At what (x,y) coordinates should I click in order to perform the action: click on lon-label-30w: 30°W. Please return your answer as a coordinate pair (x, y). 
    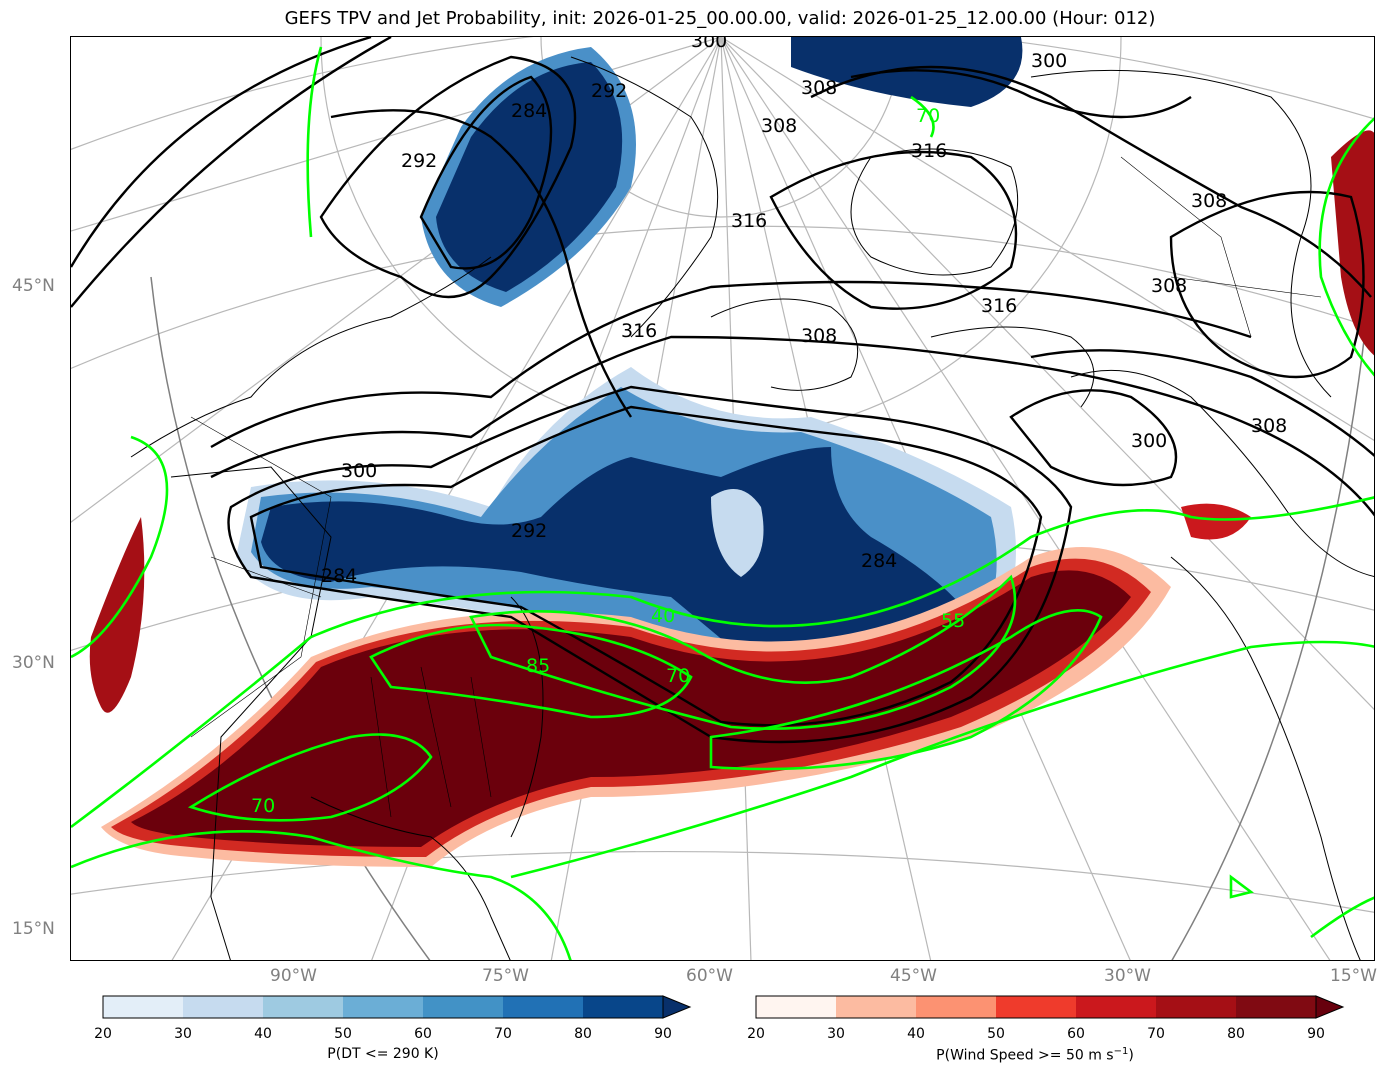
    Looking at the image, I should click on (1127, 976).